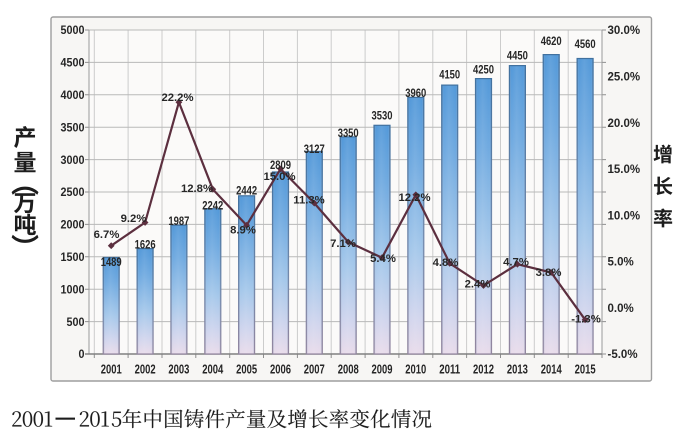 The image size is (690, 433). I want to click on svg-text: 2500, so click(73, 192).